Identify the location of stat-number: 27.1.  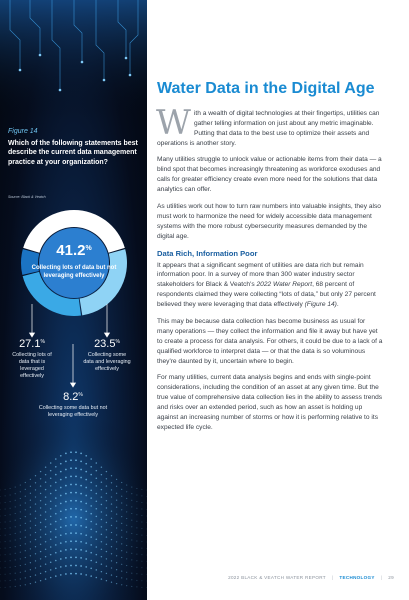
(30, 344).